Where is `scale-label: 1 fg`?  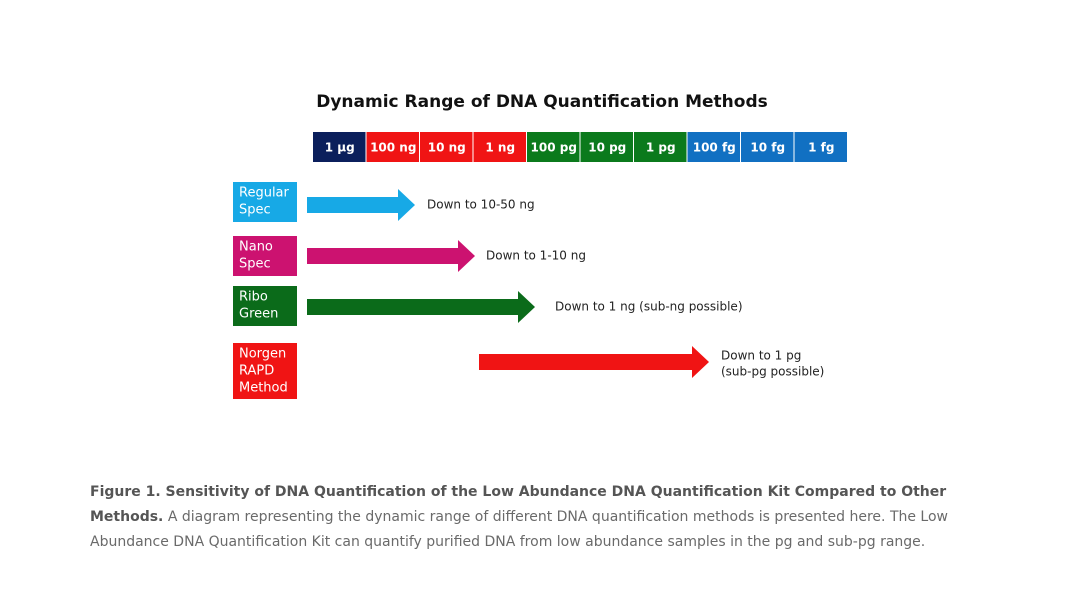
scale-label: 1 fg is located at coordinates (821, 148).